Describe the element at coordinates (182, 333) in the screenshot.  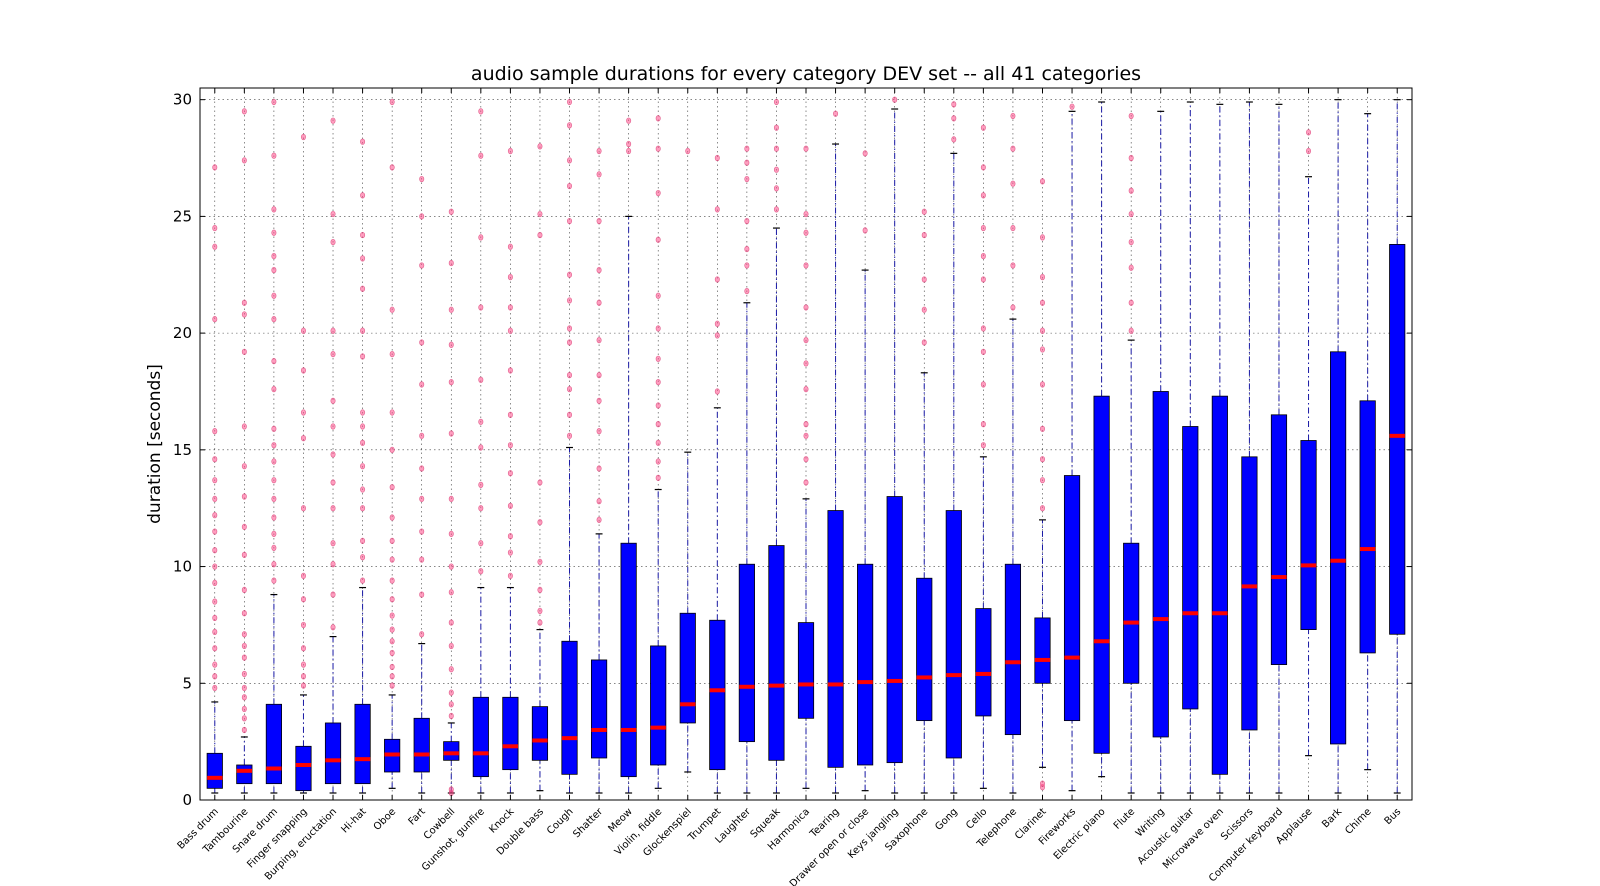
I see `y-tick-label: 20` at that location.